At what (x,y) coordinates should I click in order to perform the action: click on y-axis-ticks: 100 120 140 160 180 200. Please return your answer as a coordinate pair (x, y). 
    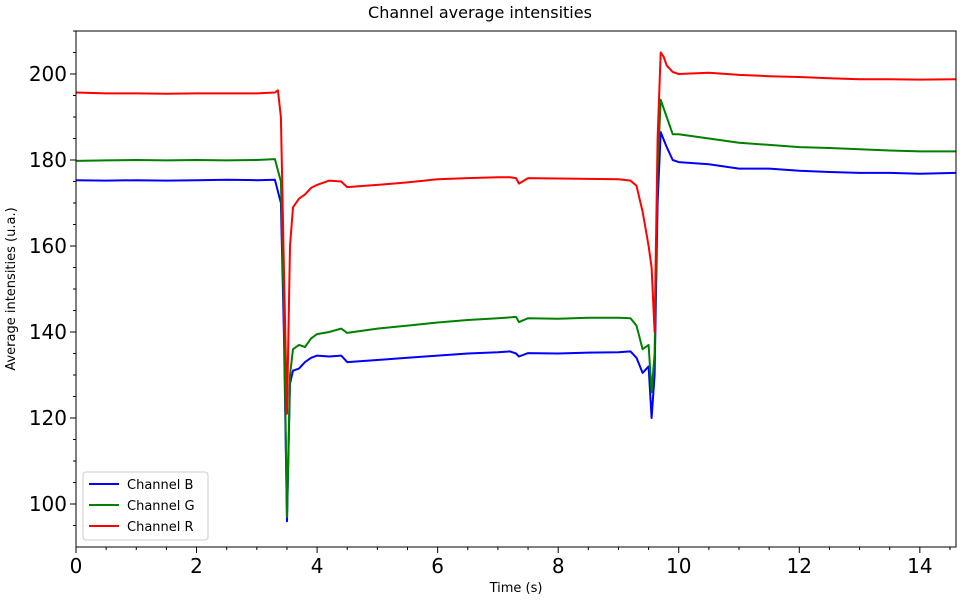
    Looking at the image, I should click on (52, 278).